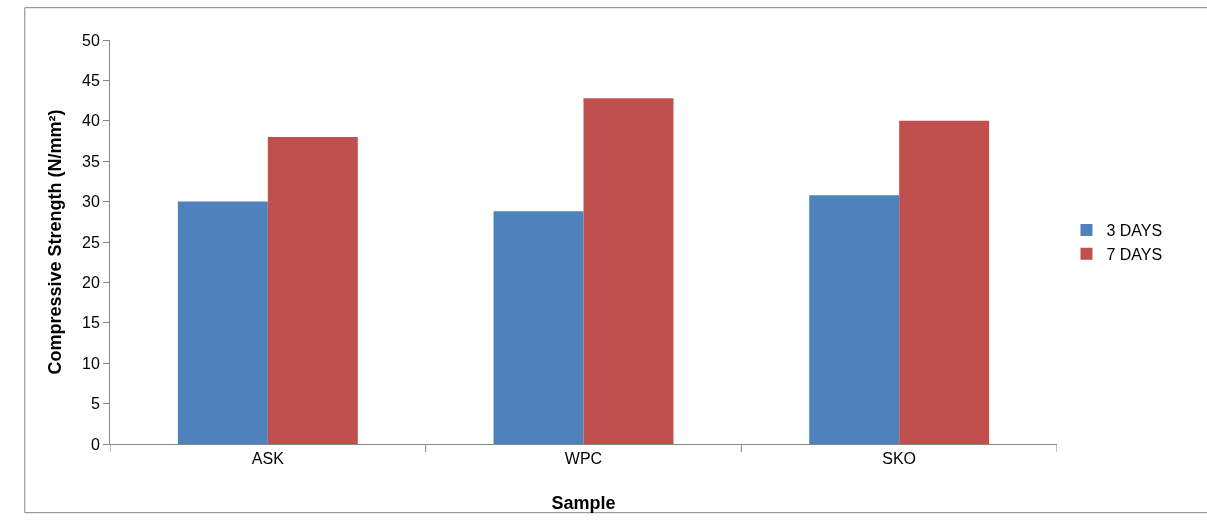  I want to click on x-axis-title: Sample, so click(583, 503).